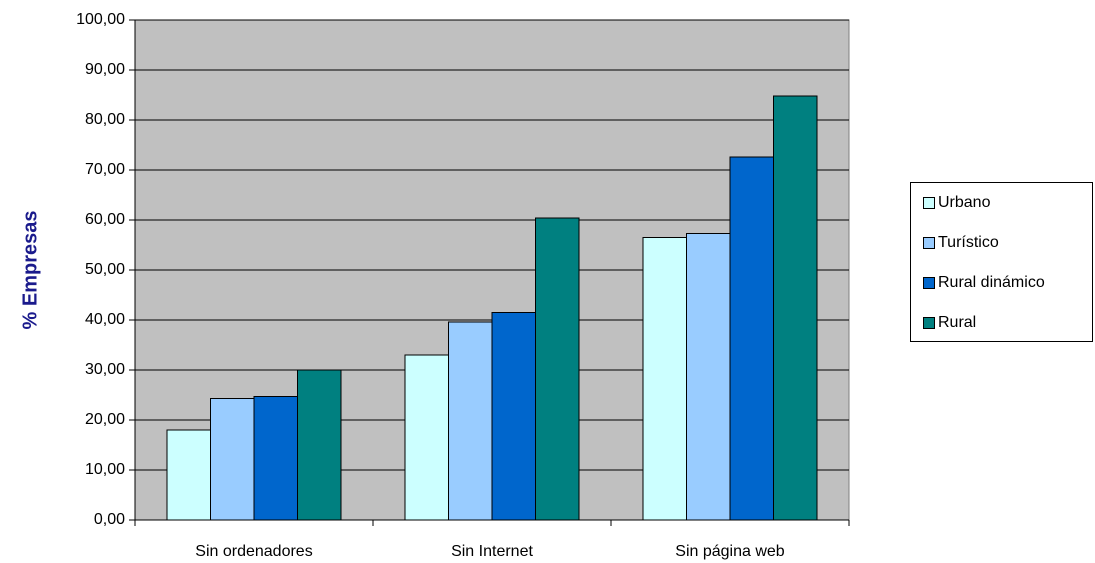  What do you see at coordinates (957, 322) in the screenshot?
I see `legend-label: Rural` at bounding box center [957, 322].